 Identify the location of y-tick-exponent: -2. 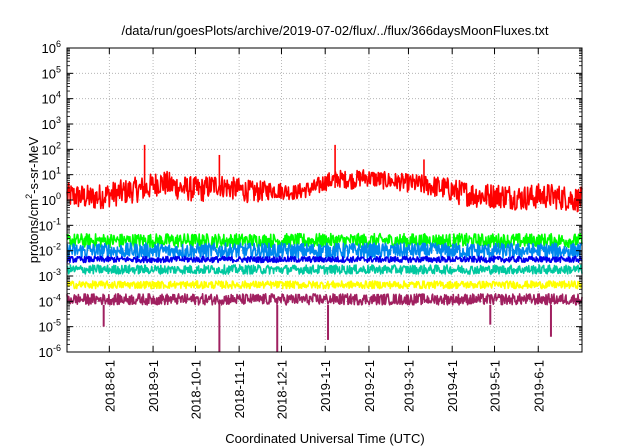
(57, 247).